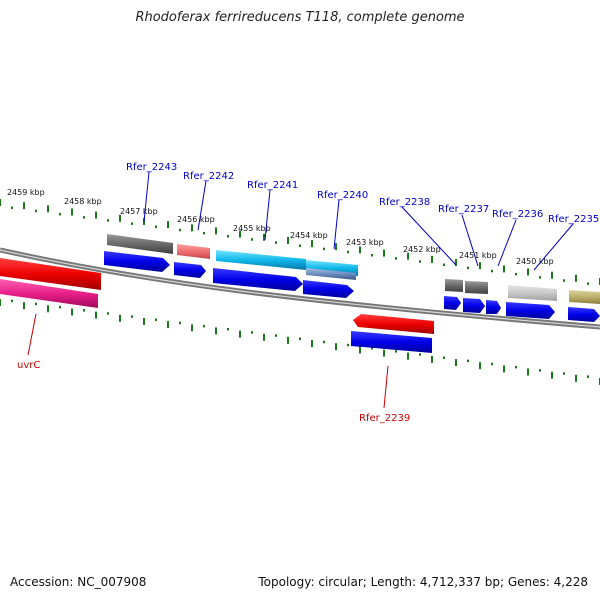 The image size is (600, 600). I want to click on gene-label-uvrc: uvrC, so click(28, 365).